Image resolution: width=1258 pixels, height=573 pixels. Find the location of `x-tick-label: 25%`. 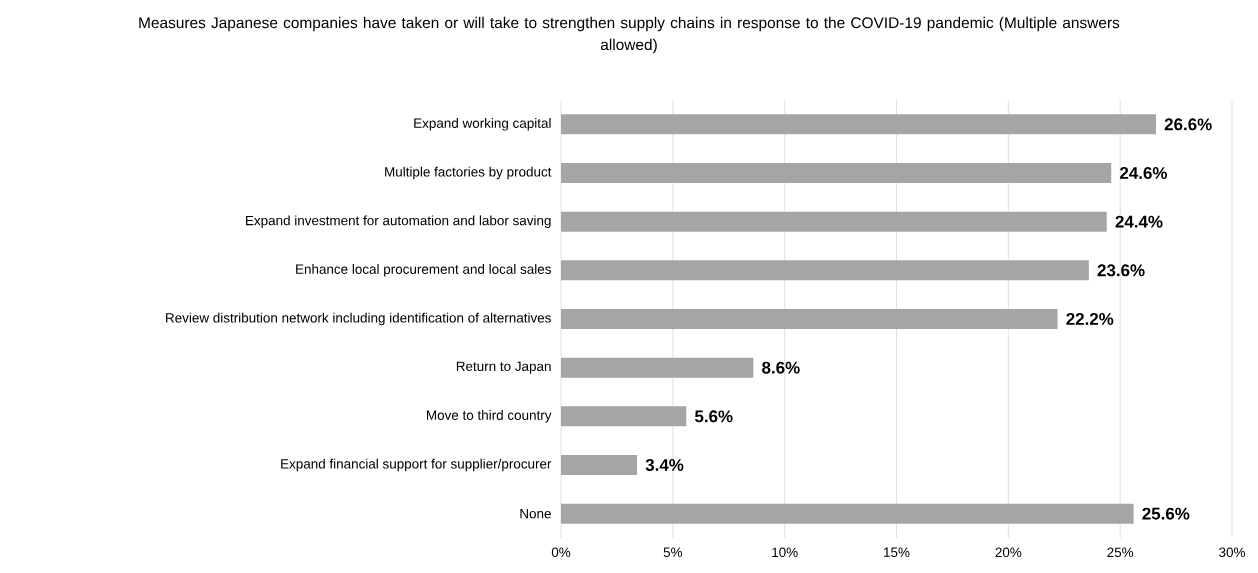

x-tick-label: 25% is located at coordinates (1120, 552).